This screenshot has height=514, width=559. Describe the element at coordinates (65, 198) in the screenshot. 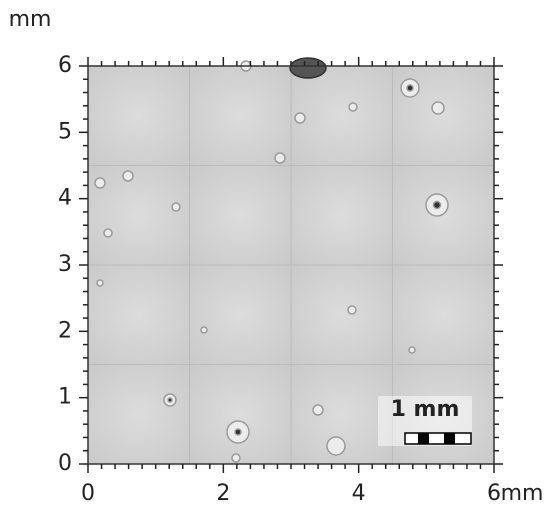

I see `y-tick-label: 4` at that location.